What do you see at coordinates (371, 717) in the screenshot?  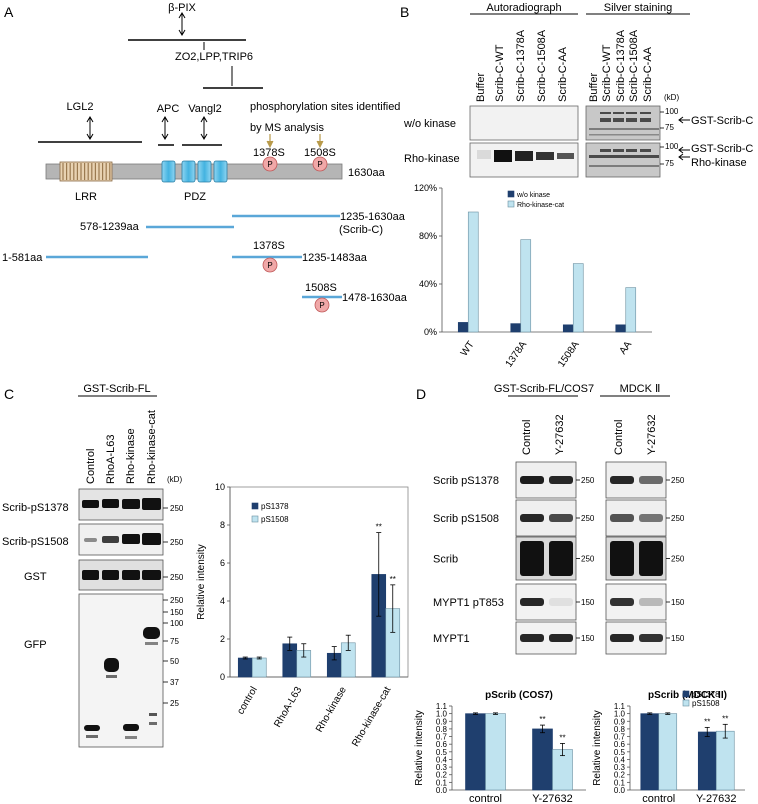 I see `category-label: Rho-kinase-cat` at bounding box center [371, 717].